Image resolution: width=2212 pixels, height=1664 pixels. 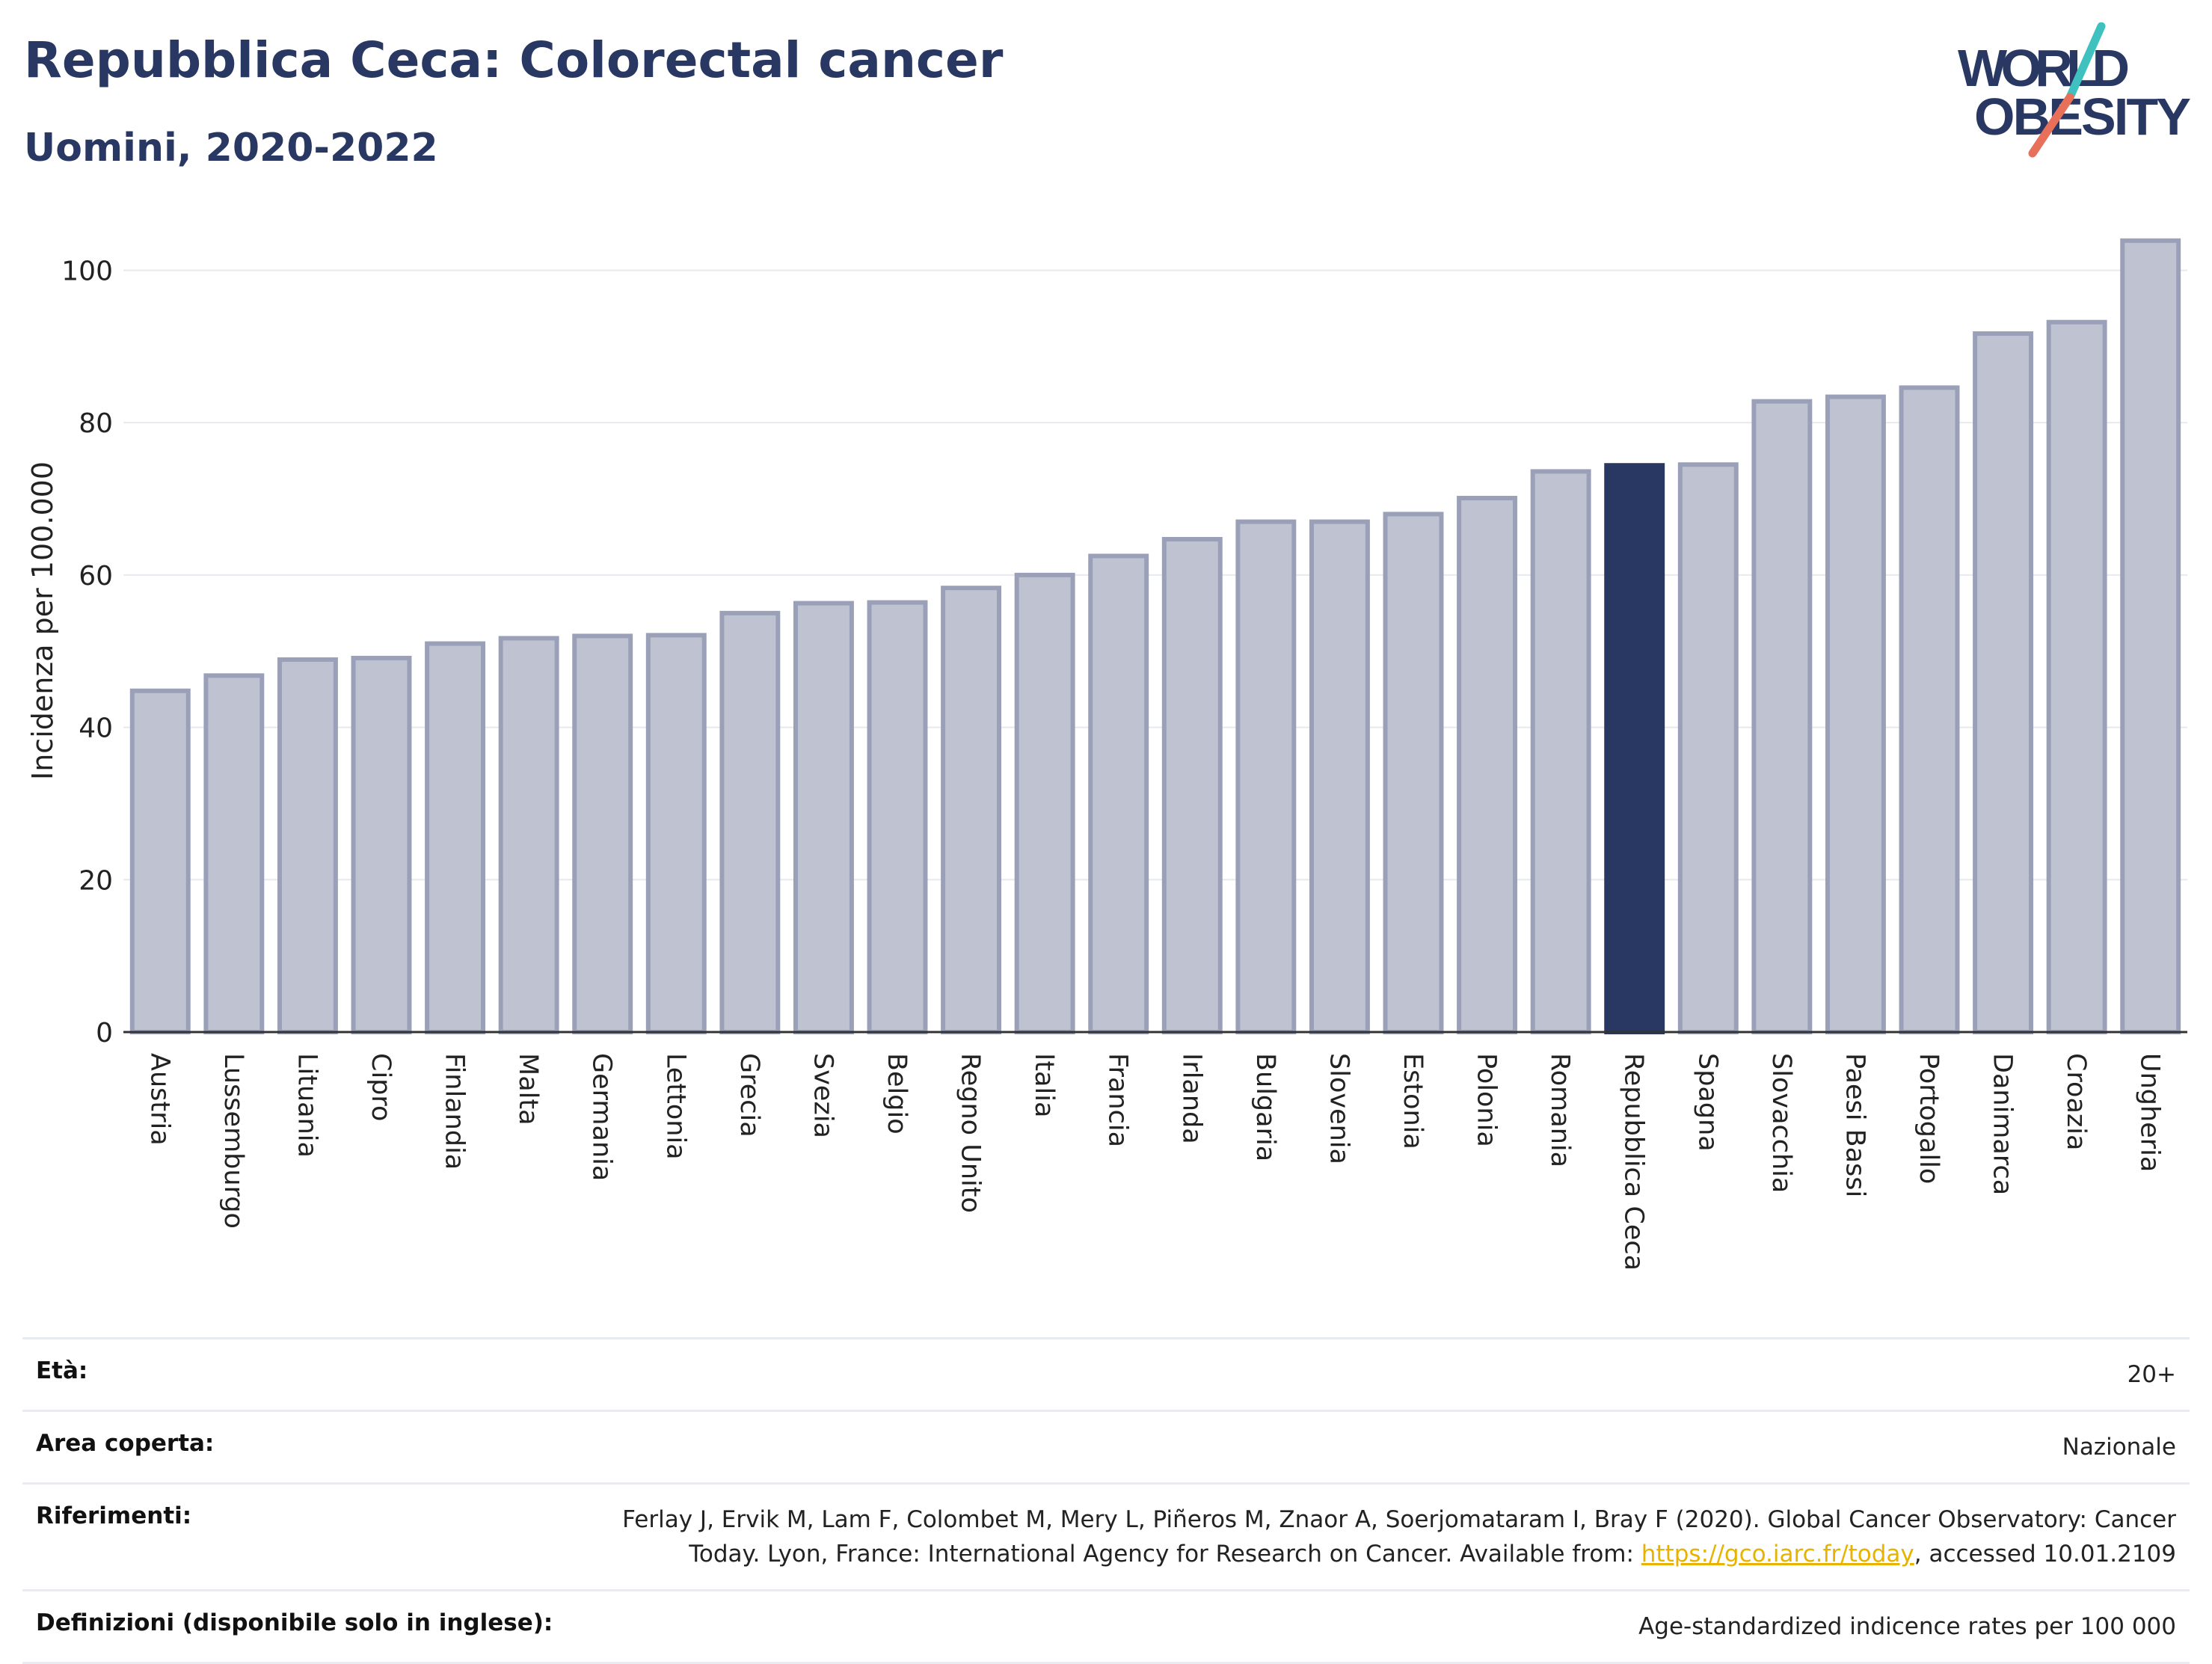 I want to click on info-row-area: Area coperta: Nazionale, so click(x=1106, y=1446).